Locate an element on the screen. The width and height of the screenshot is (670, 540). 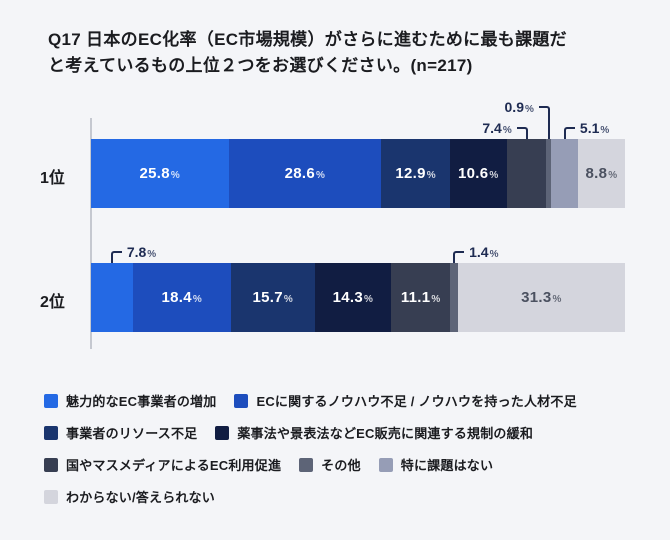
legend-item: その他 is located at coordinates (330, 464).